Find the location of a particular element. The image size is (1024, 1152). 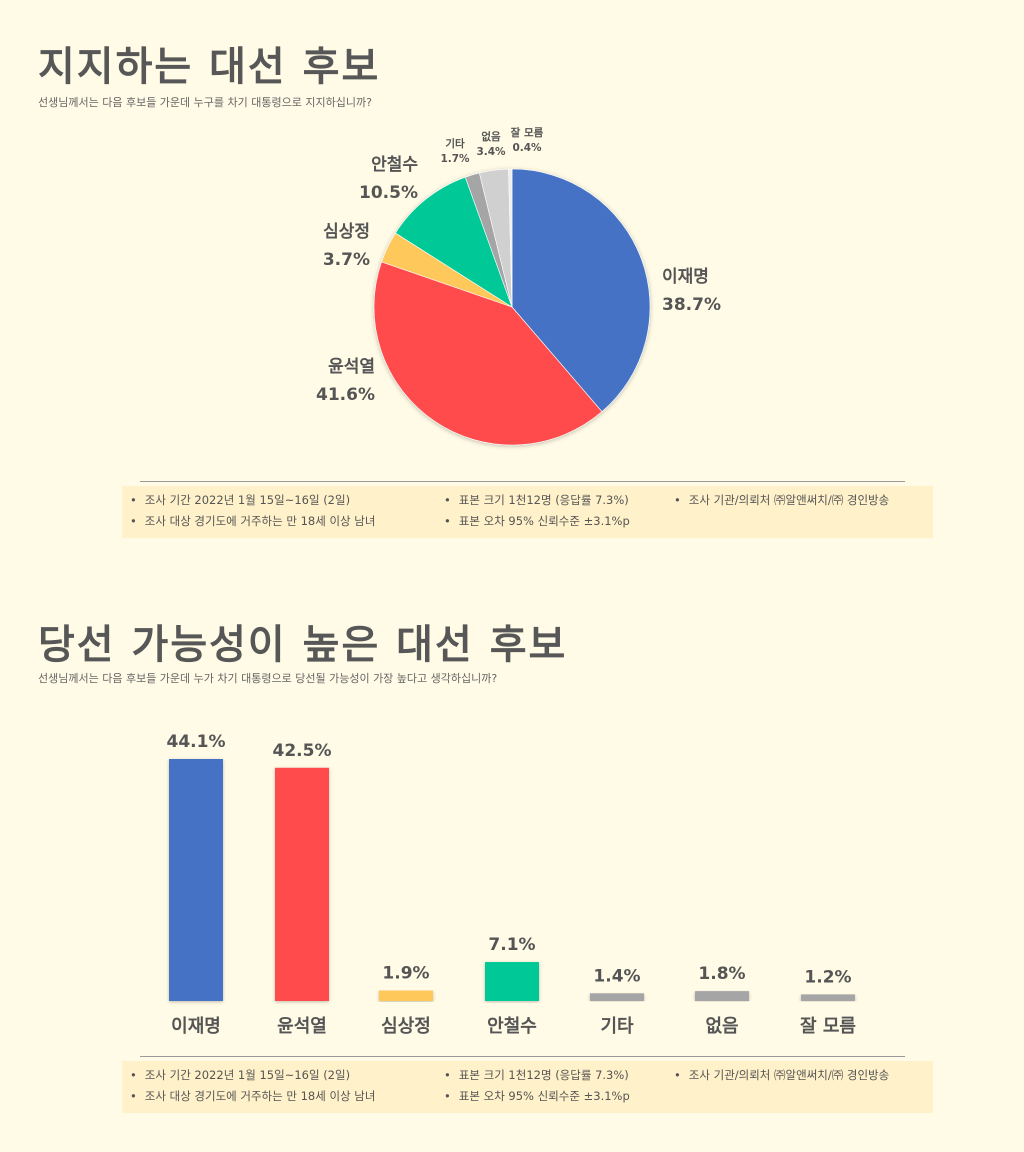

pie-value-label: 0.4% is located at coordinates (527, 148).